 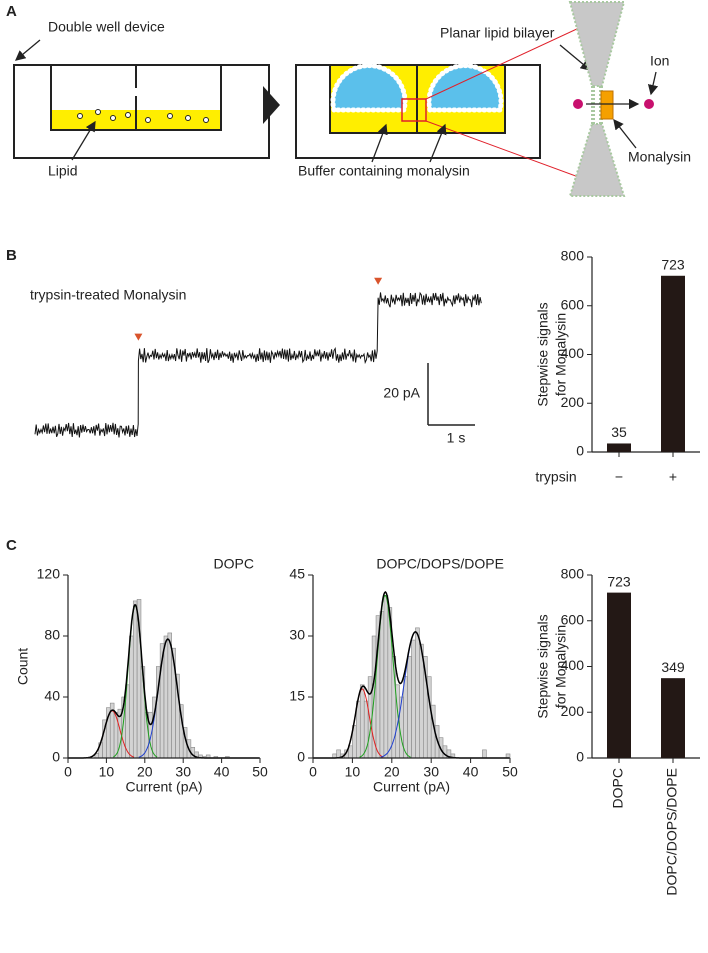 I want to click on scale-label: 20 pA, so click(x=401, y=393).